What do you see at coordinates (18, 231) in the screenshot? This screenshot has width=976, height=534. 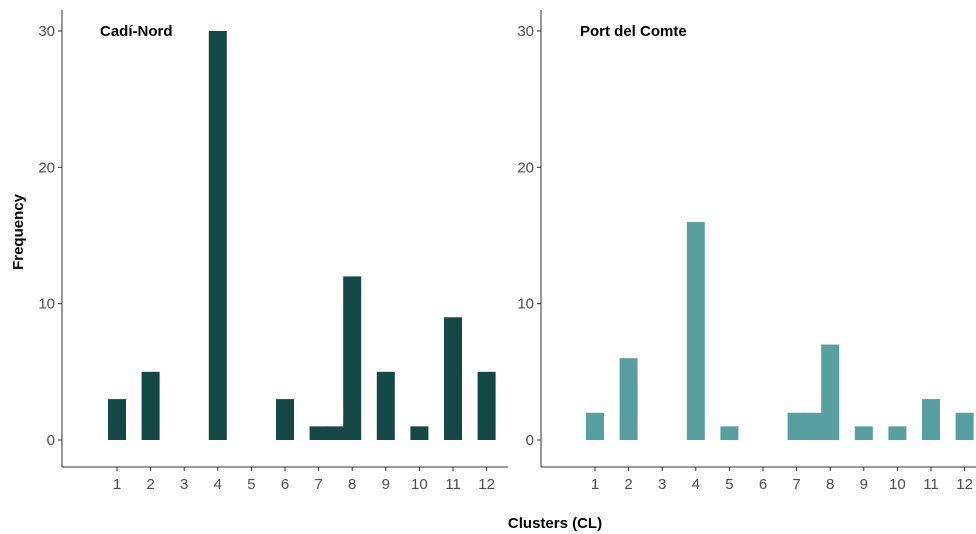 I see `y-axis-label: Frequency` at bounding box center [18, 231].